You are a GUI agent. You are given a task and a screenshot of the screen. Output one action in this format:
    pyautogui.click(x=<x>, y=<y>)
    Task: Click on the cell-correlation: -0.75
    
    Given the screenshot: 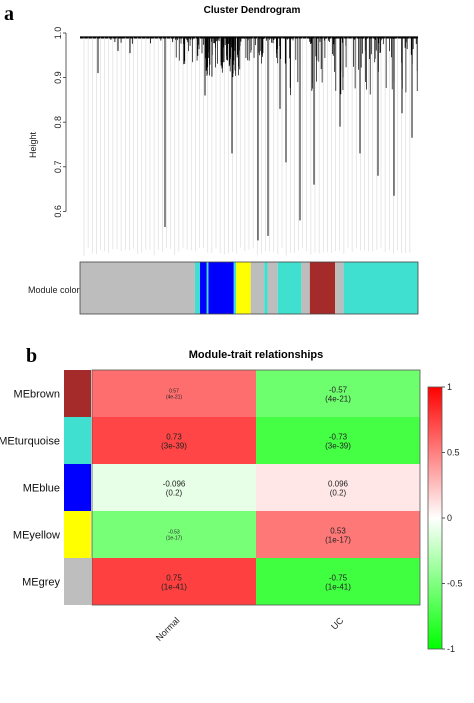 What is the action you would take?
    pyautogui.click(x=338, y=578)
    